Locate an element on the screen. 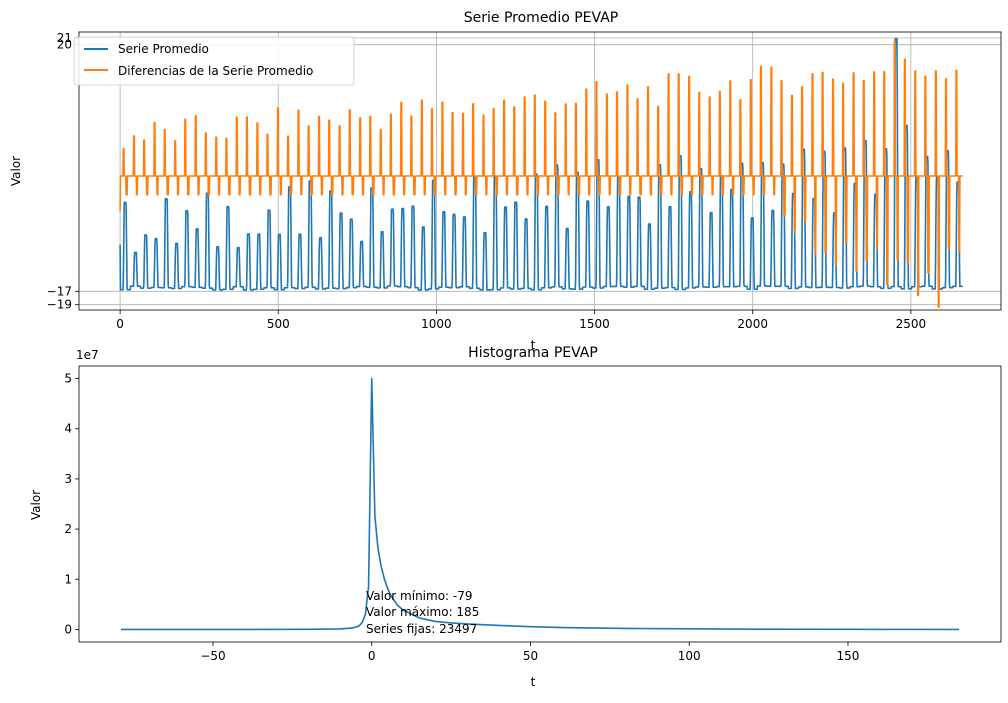 The height and width of the screenshot is (703, 1008). chart1-y-label: Valor is located at coordinates (16, 171).